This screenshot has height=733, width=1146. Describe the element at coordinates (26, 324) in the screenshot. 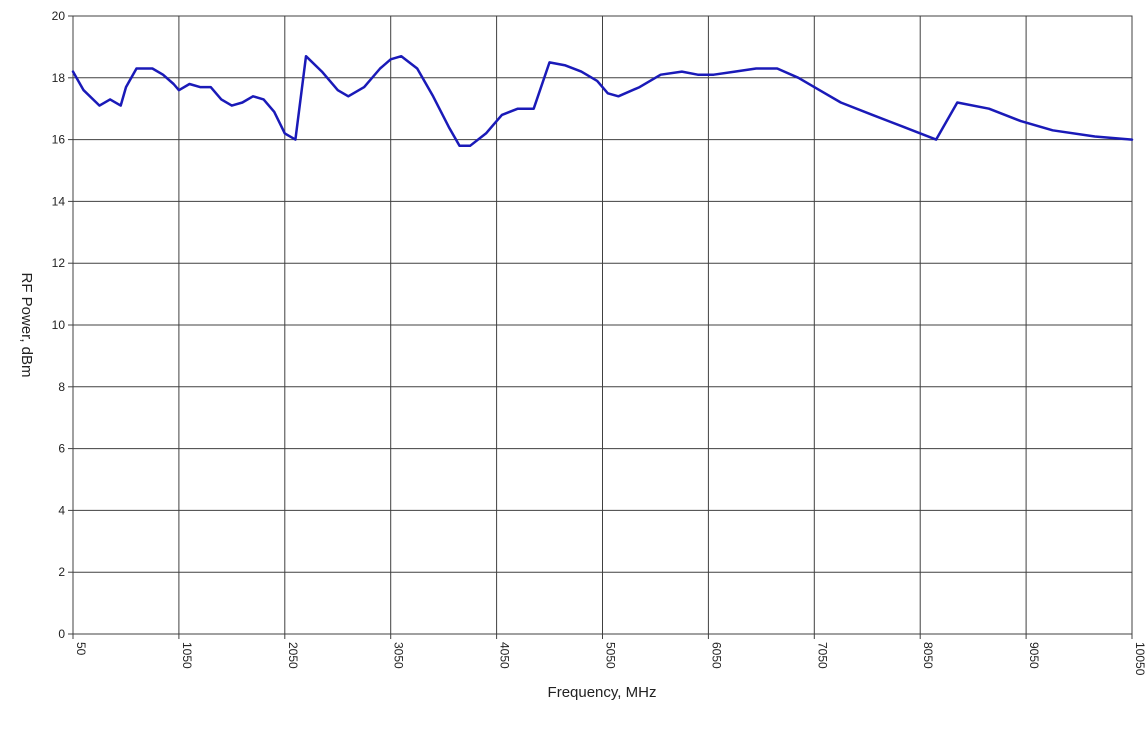

I see `y-axis-title: RF Power, dBm` at that location.